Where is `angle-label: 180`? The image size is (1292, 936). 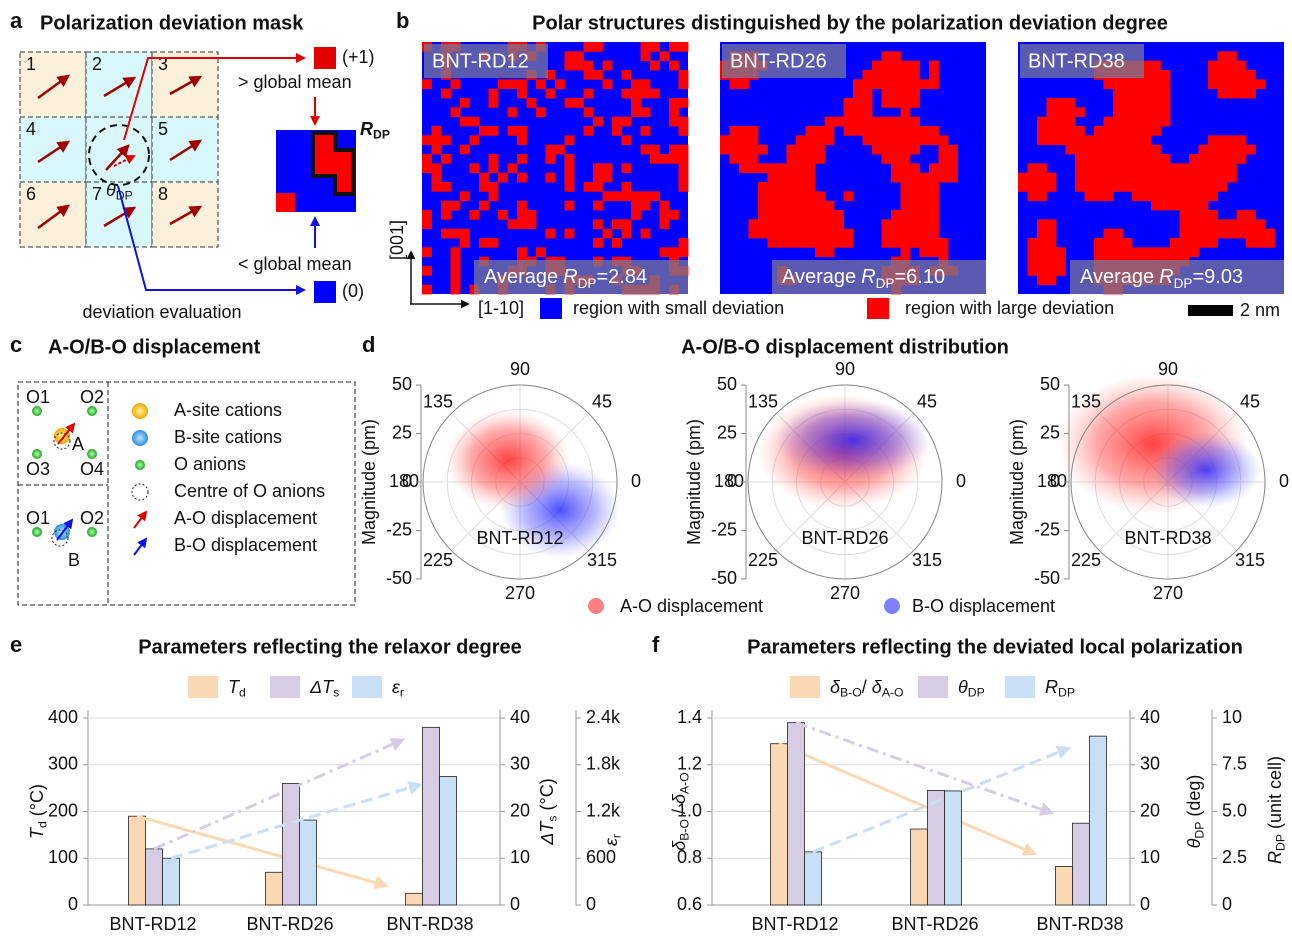 angle-label: 180 is located at coordinates (404, 481).